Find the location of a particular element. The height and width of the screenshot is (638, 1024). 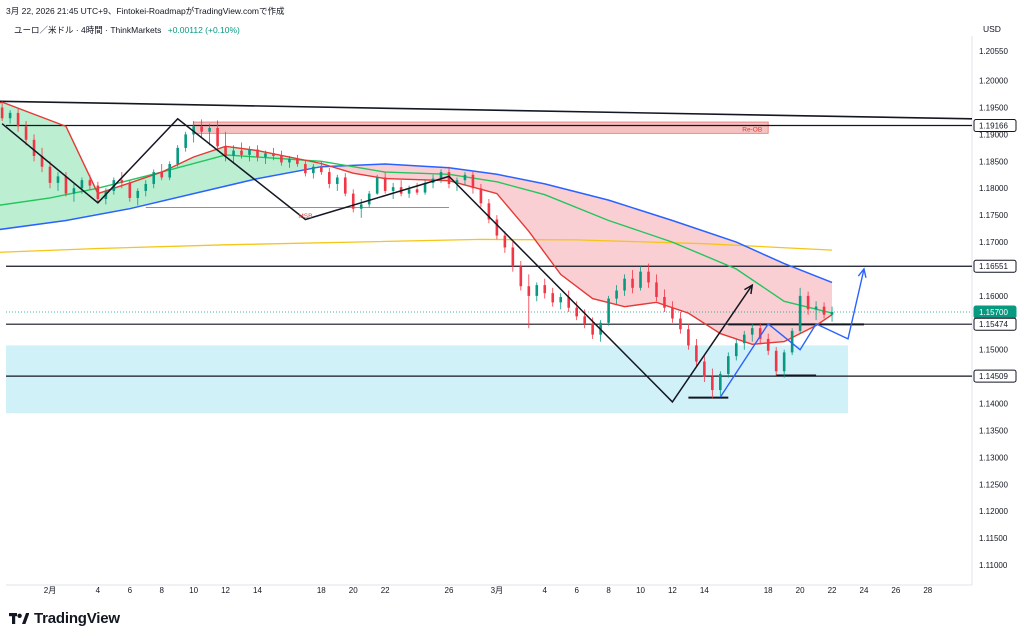

projection-path is located at coordinates (792, 333).